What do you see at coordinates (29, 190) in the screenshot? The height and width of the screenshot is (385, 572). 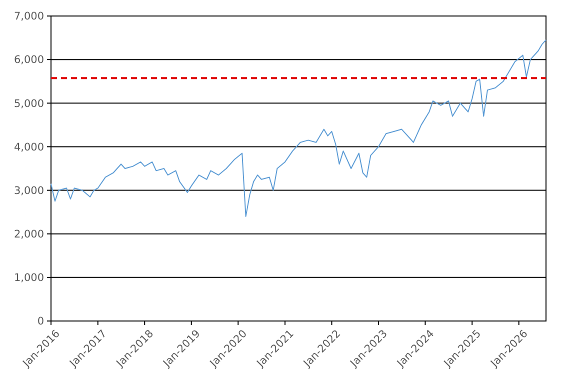 I see `y-tick-label: 3,000` at bounding box center [29, 190].